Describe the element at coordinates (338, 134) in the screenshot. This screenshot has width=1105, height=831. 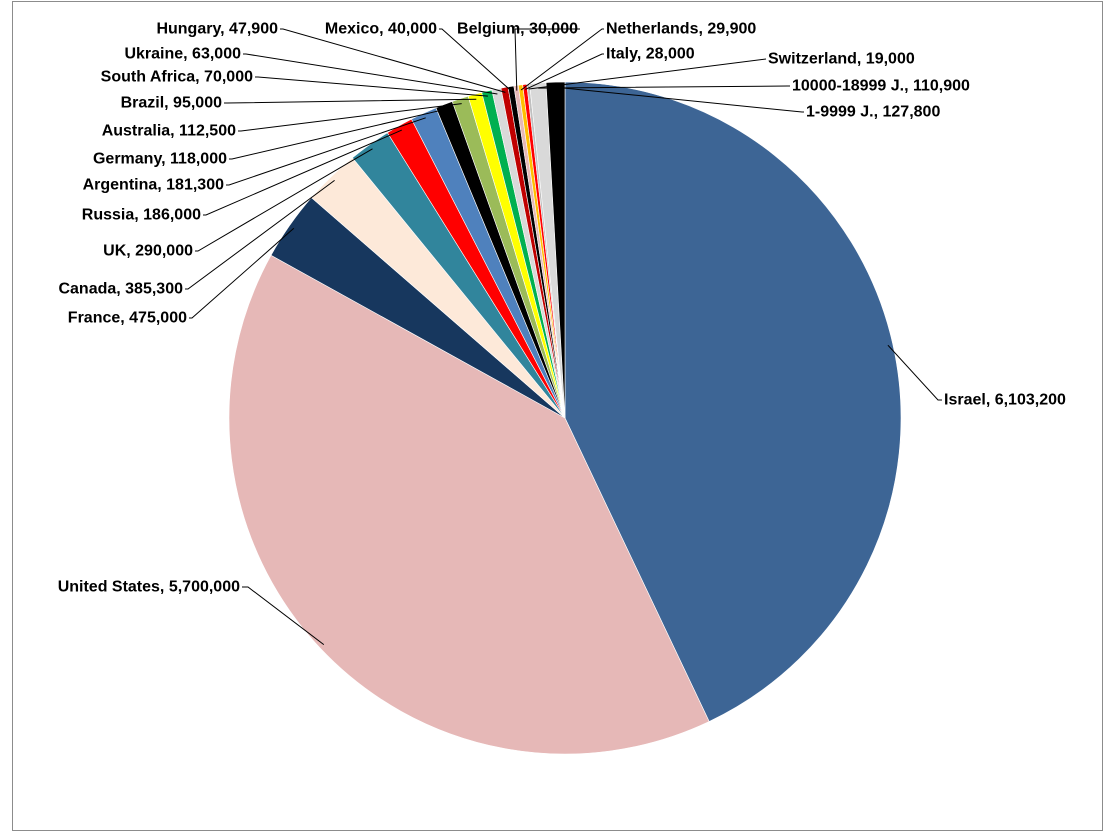
I see `leader-line-germany` at that location.